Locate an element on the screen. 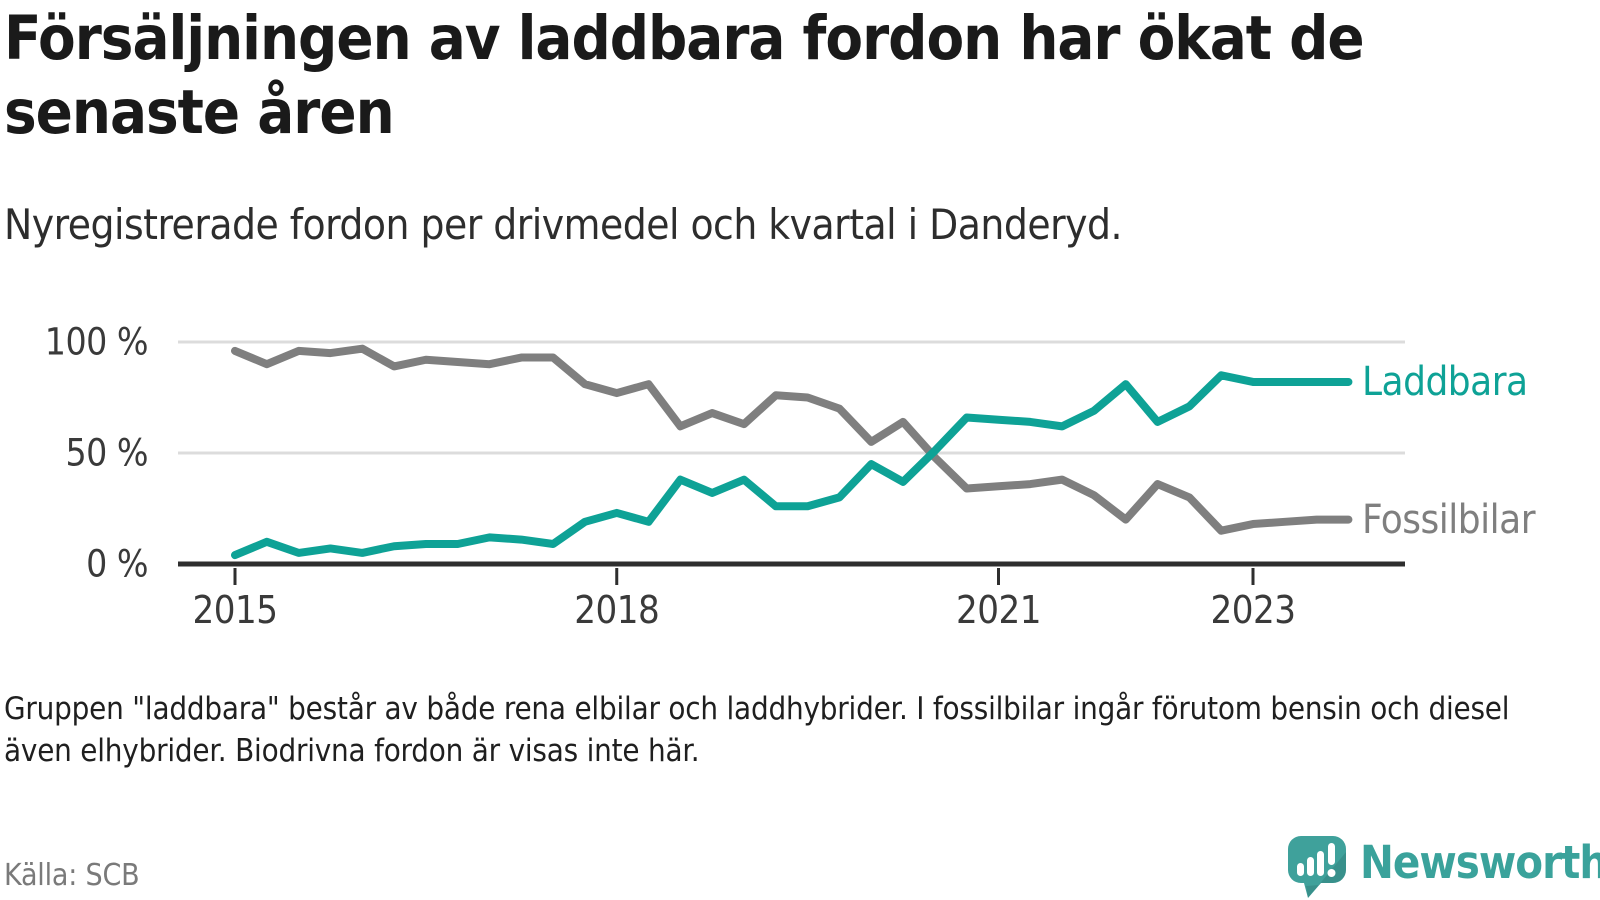 The image size is (1600, 900). x-tick-label: 2015 is located at coordinates (235, 610).